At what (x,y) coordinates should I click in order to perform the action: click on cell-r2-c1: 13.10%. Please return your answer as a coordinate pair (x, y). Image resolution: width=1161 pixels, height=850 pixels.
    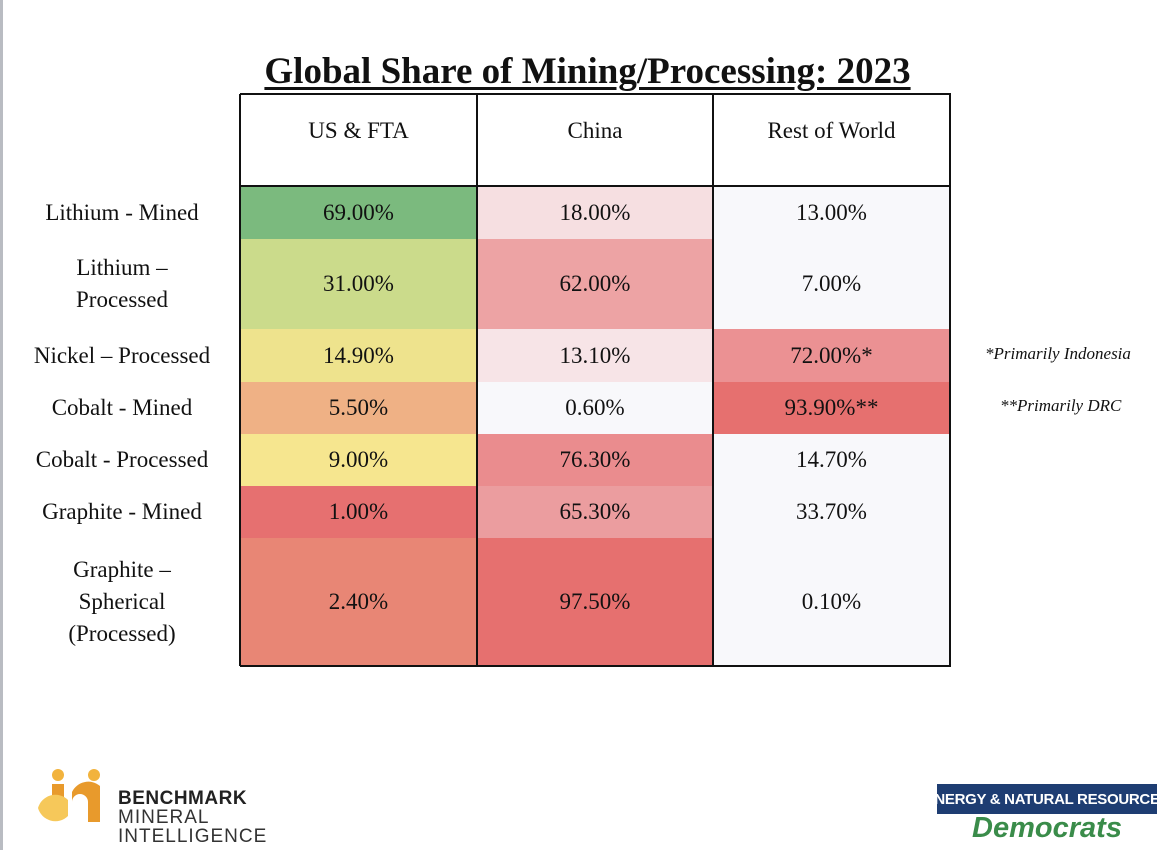
    Looking at the image, I should click on (595, 355).